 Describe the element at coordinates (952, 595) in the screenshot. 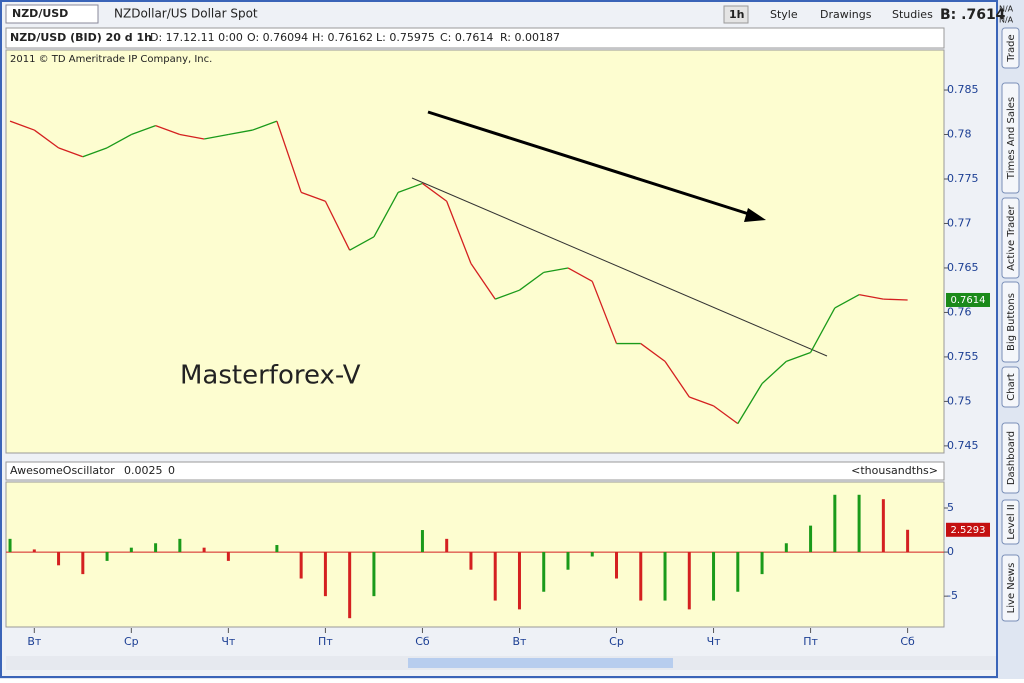

I see `y-tick-label: -5` at that location.